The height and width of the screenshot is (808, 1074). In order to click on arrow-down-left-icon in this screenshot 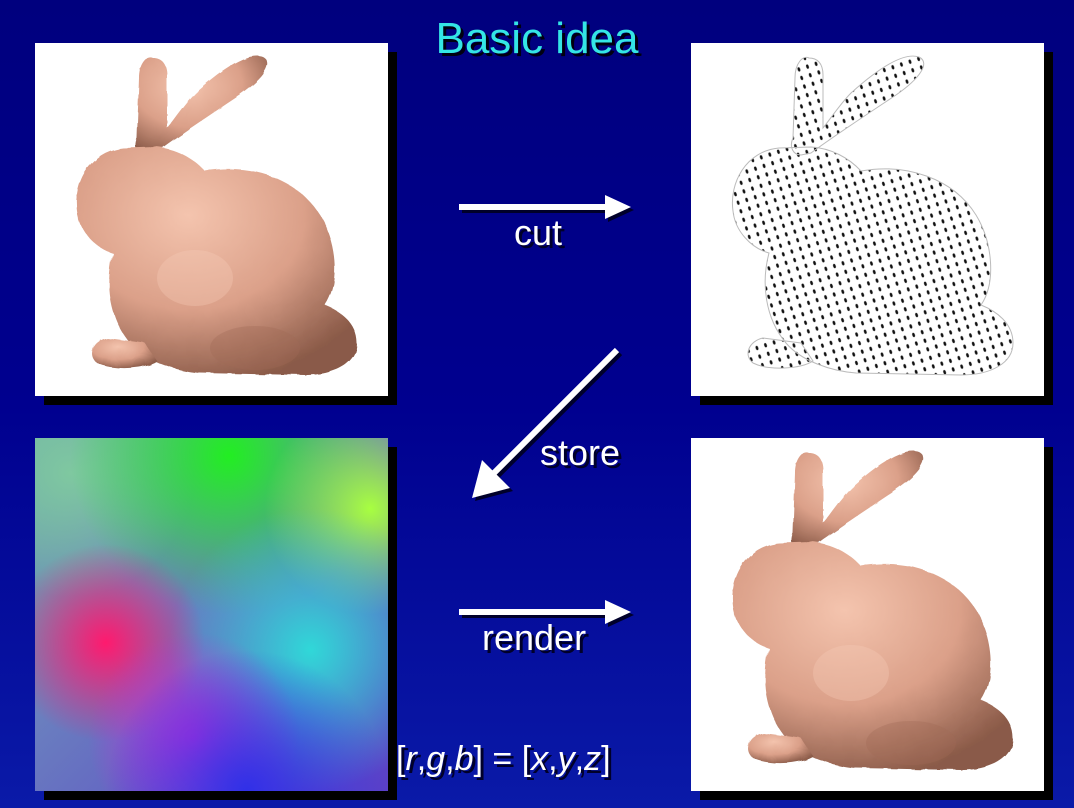, I will do `click(547, 424)`.